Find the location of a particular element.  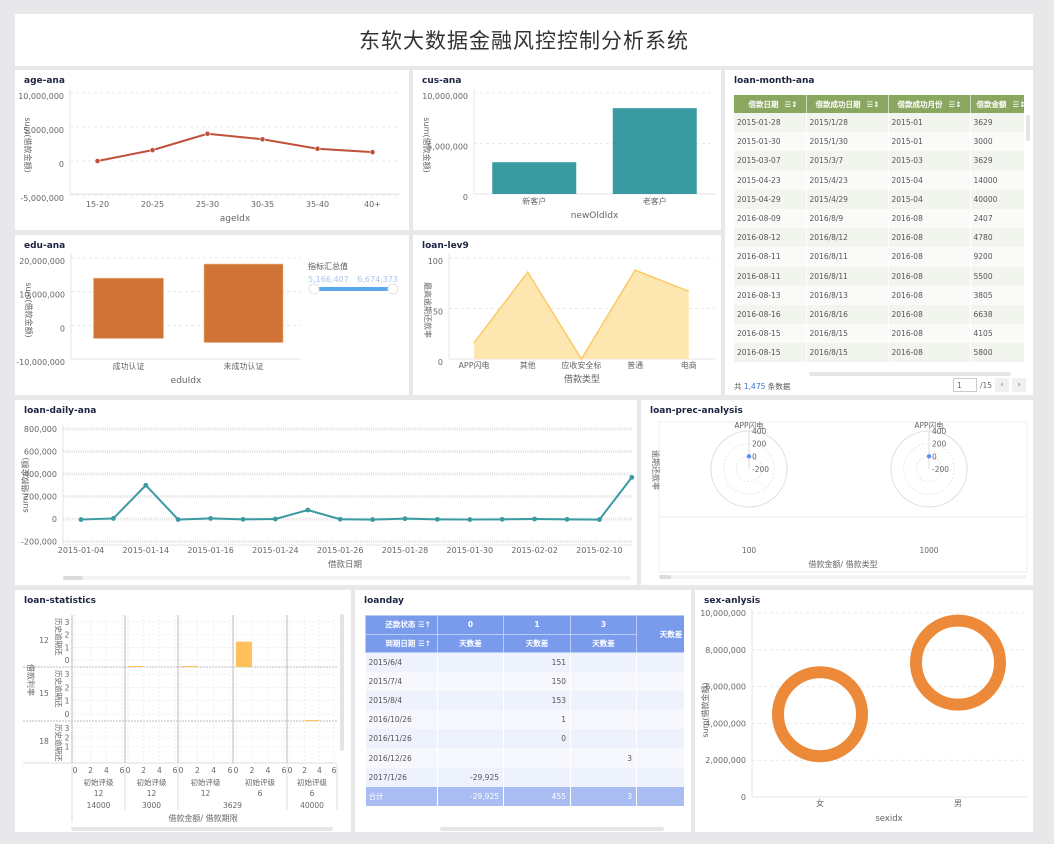

status-column-header: 3 is located at coordinates (603, 625).